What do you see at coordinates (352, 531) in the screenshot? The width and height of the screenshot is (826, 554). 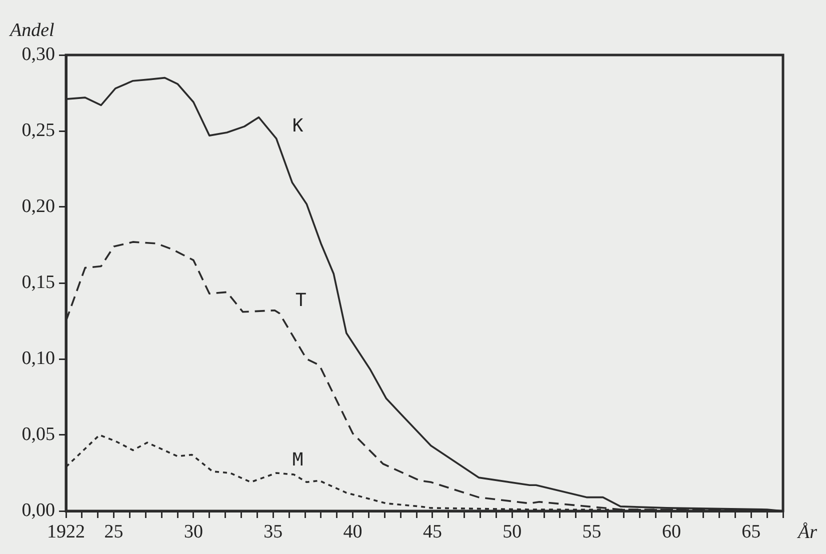 I see `x-tick-label: 40` at bounding box center [352, 531].